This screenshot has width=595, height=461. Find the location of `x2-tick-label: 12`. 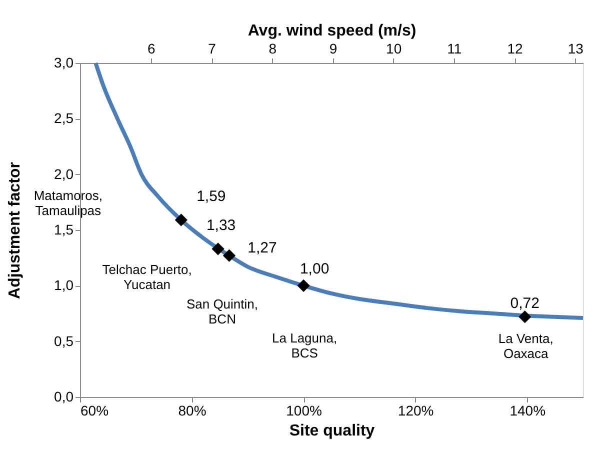

x2-tick-label: 12 is located at coordinates (515, 48).